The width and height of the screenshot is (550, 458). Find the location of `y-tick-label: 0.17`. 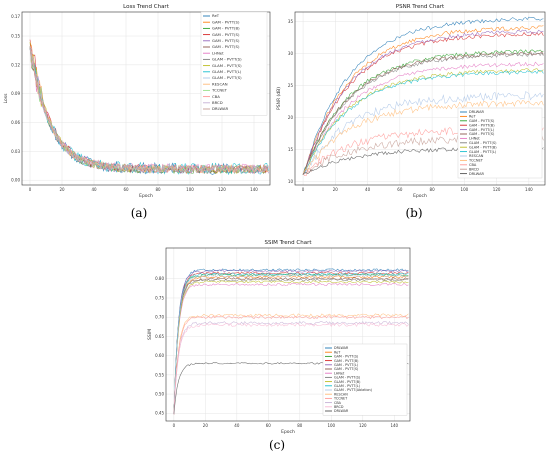

y-tick-label: 0.17 is located at coordinates (15, 16).